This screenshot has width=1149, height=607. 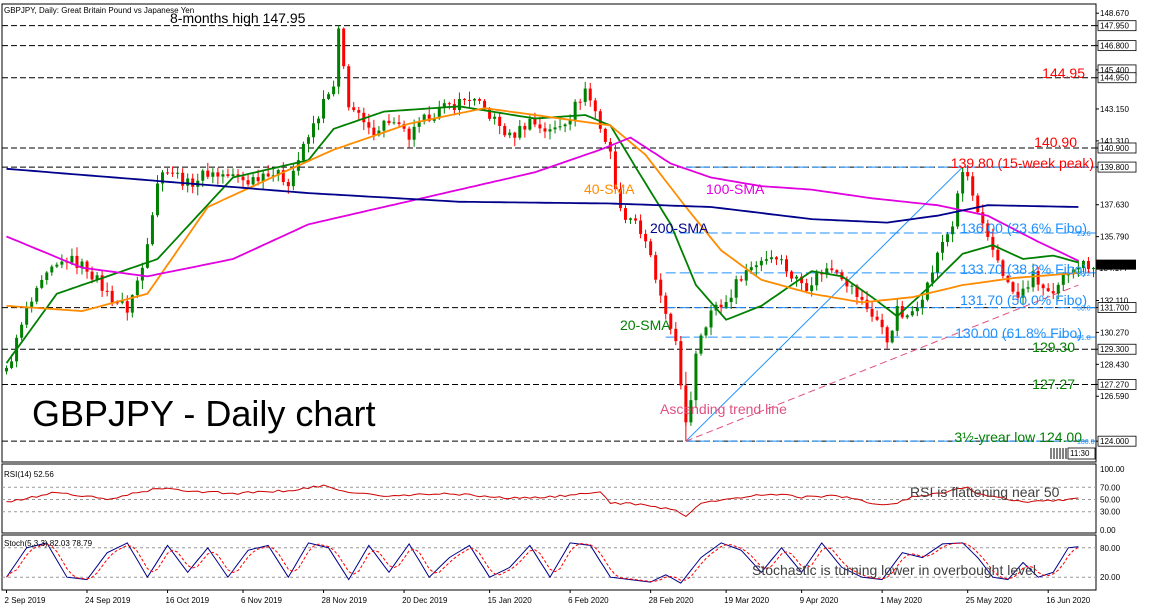 What do you see at coordinates (882, 363) in the screenshot?
I see `ascending-trend-line` at bounding box center [882, 363].